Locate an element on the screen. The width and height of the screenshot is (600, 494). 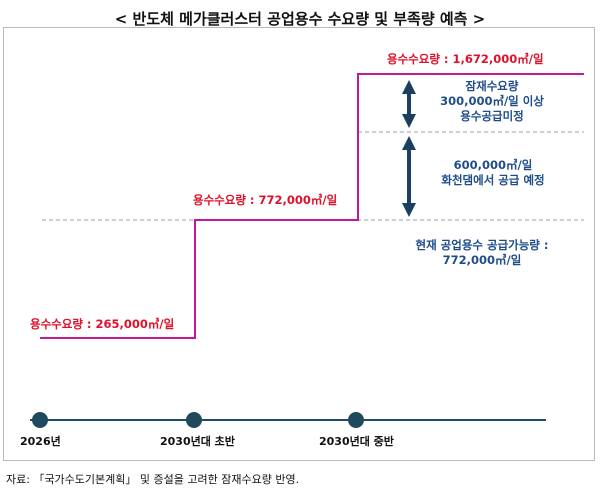
latent-demand-line-2: 300,000㎥/일 이상 is located at coordinates (492, 101).